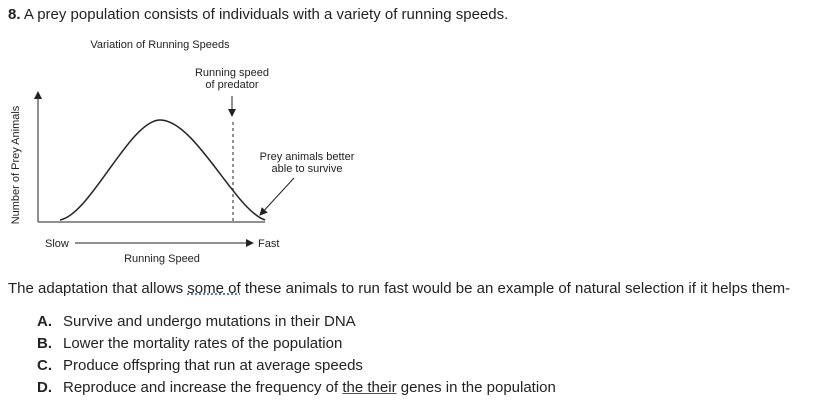 This screenshot has height=403, width=828. Describe the element at coordinates (268, 244) in the screenshot. I see `x-end-label: Fast` at that location.